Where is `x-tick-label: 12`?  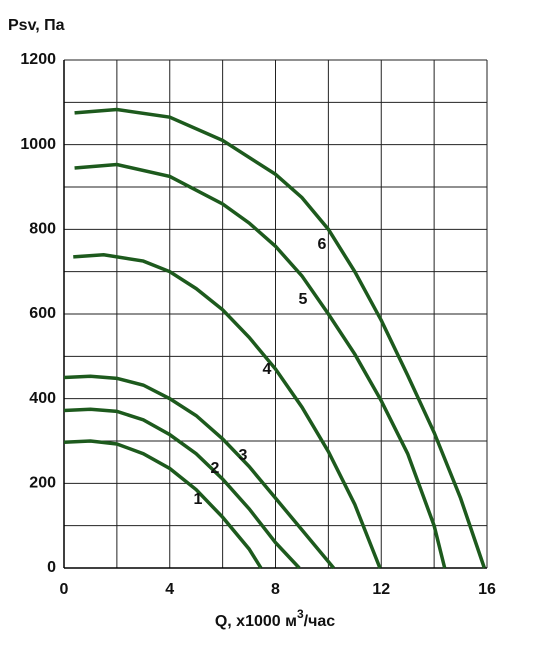 x-tick-label: 12 is located at coordinates (381, 589).